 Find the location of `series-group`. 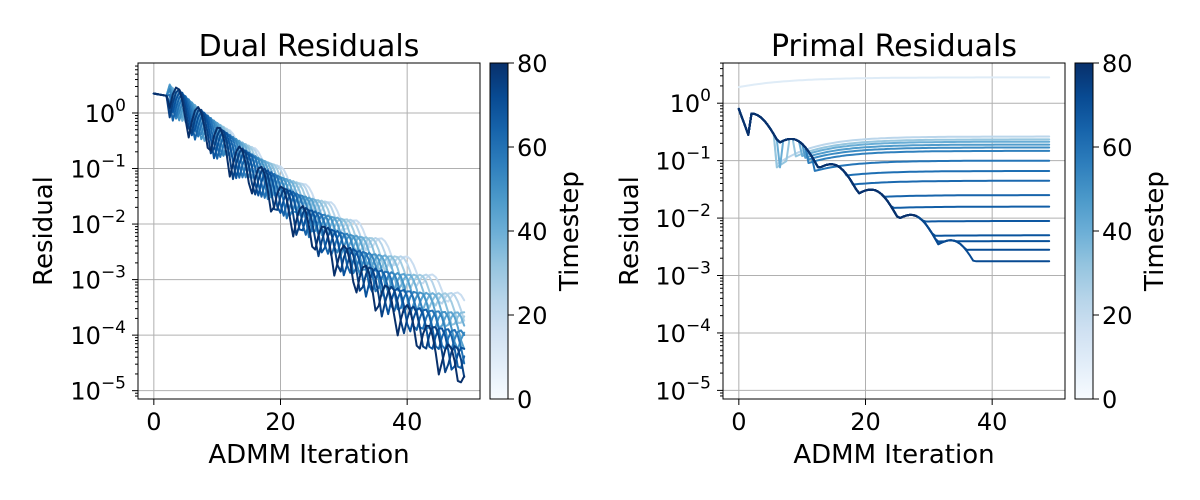

series-group is located at coordinates (894, 169).